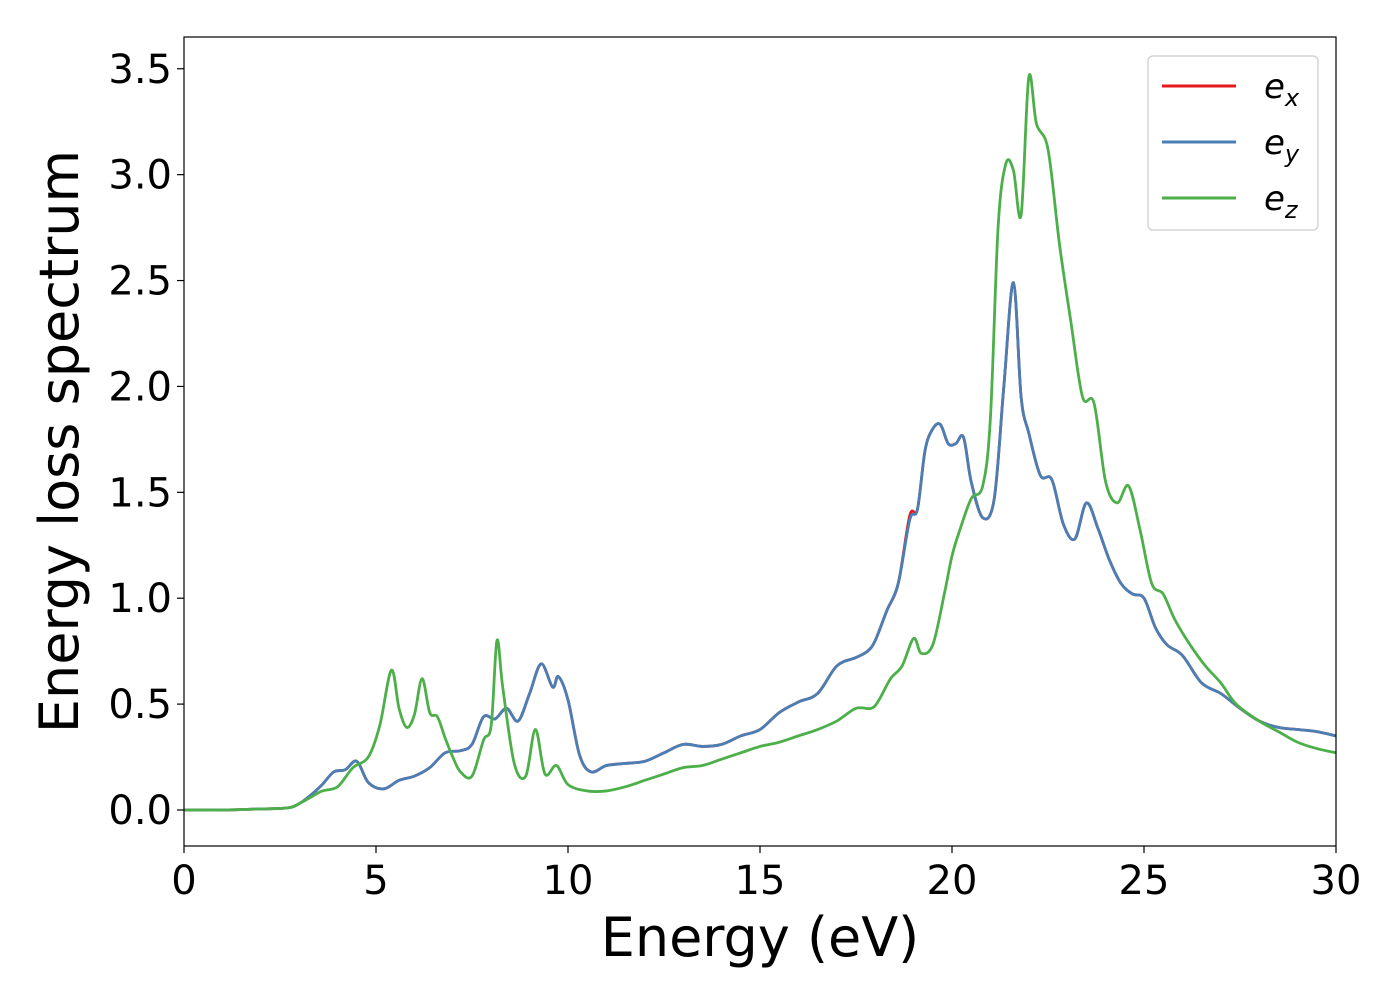 The height and width of the screenshot is (1000, 1400). Describe the element at coordinates (375, 881) in the screenshot. I see `x-tick-label: 5` at that location.